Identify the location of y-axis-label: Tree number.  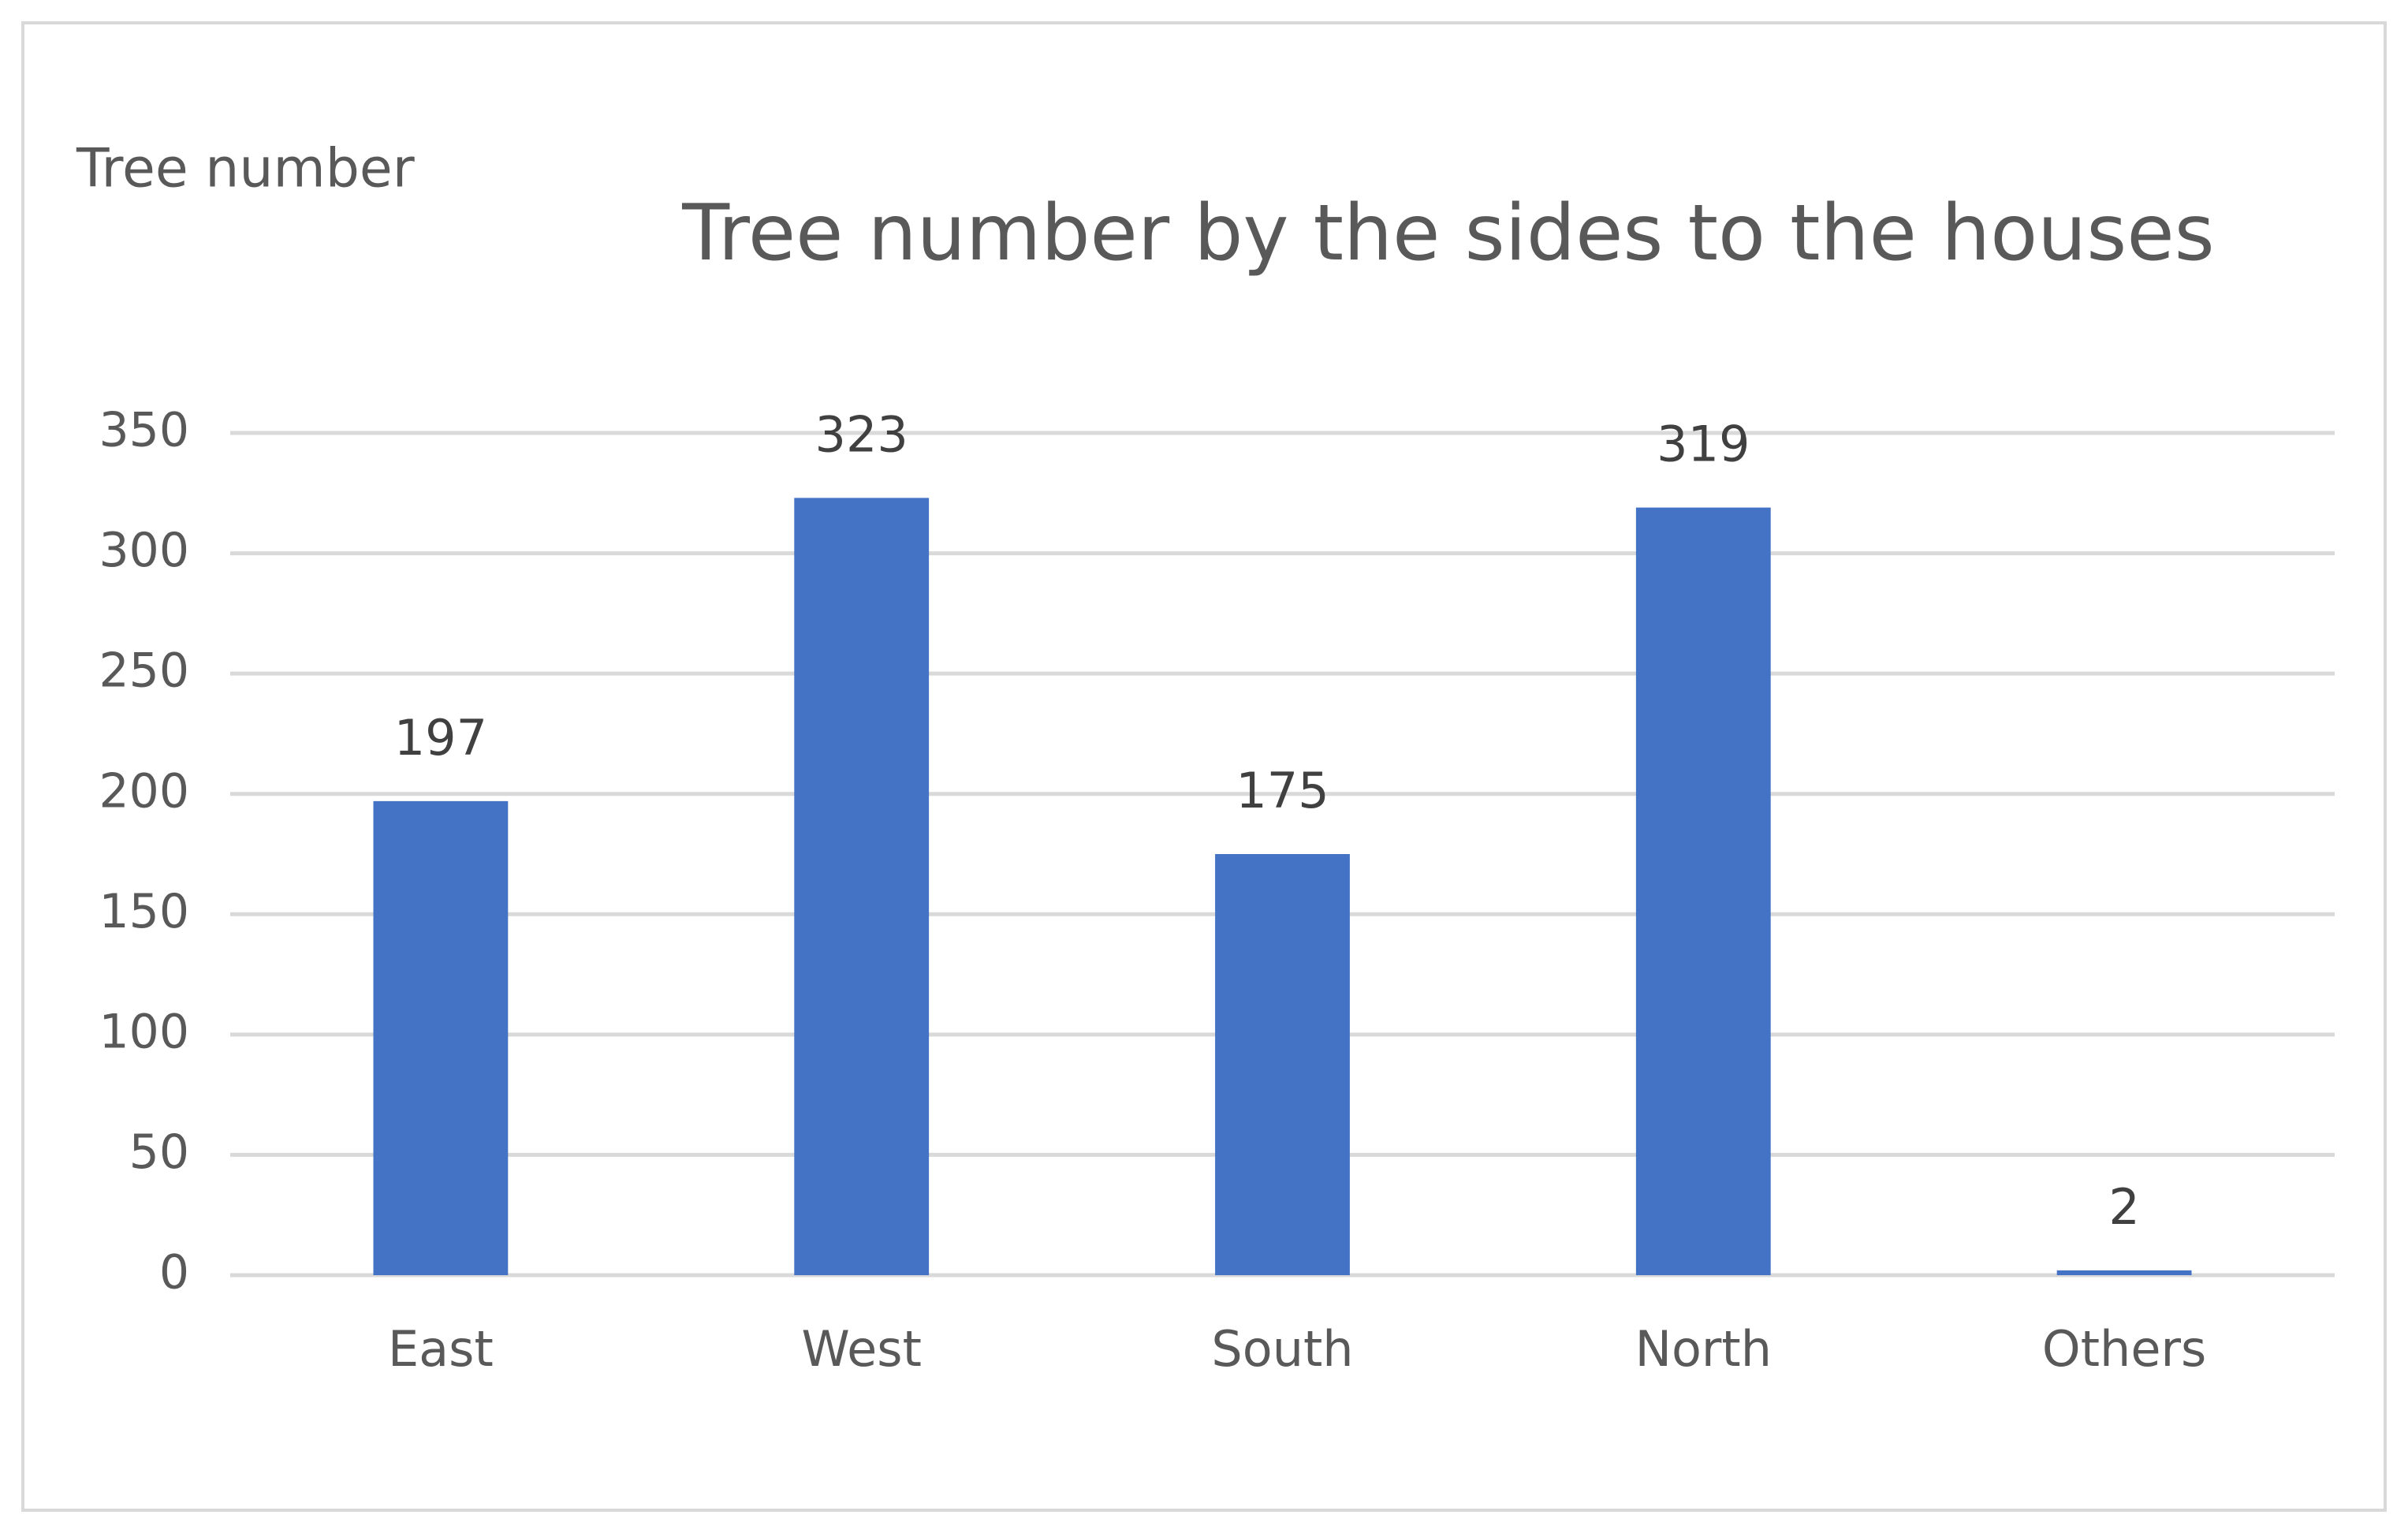
(245, 169).